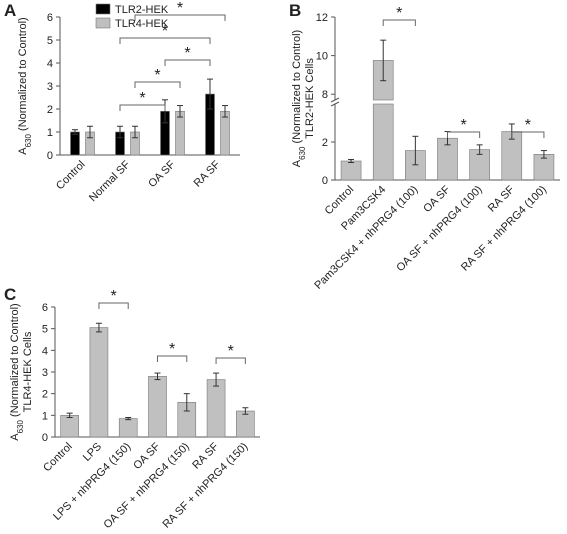 Image resolution: width=567 pixels, height=534 pixels. Describe the element at coordinates (322, 57) in the screenshot. I see `y-tick-label: 10` at that location.